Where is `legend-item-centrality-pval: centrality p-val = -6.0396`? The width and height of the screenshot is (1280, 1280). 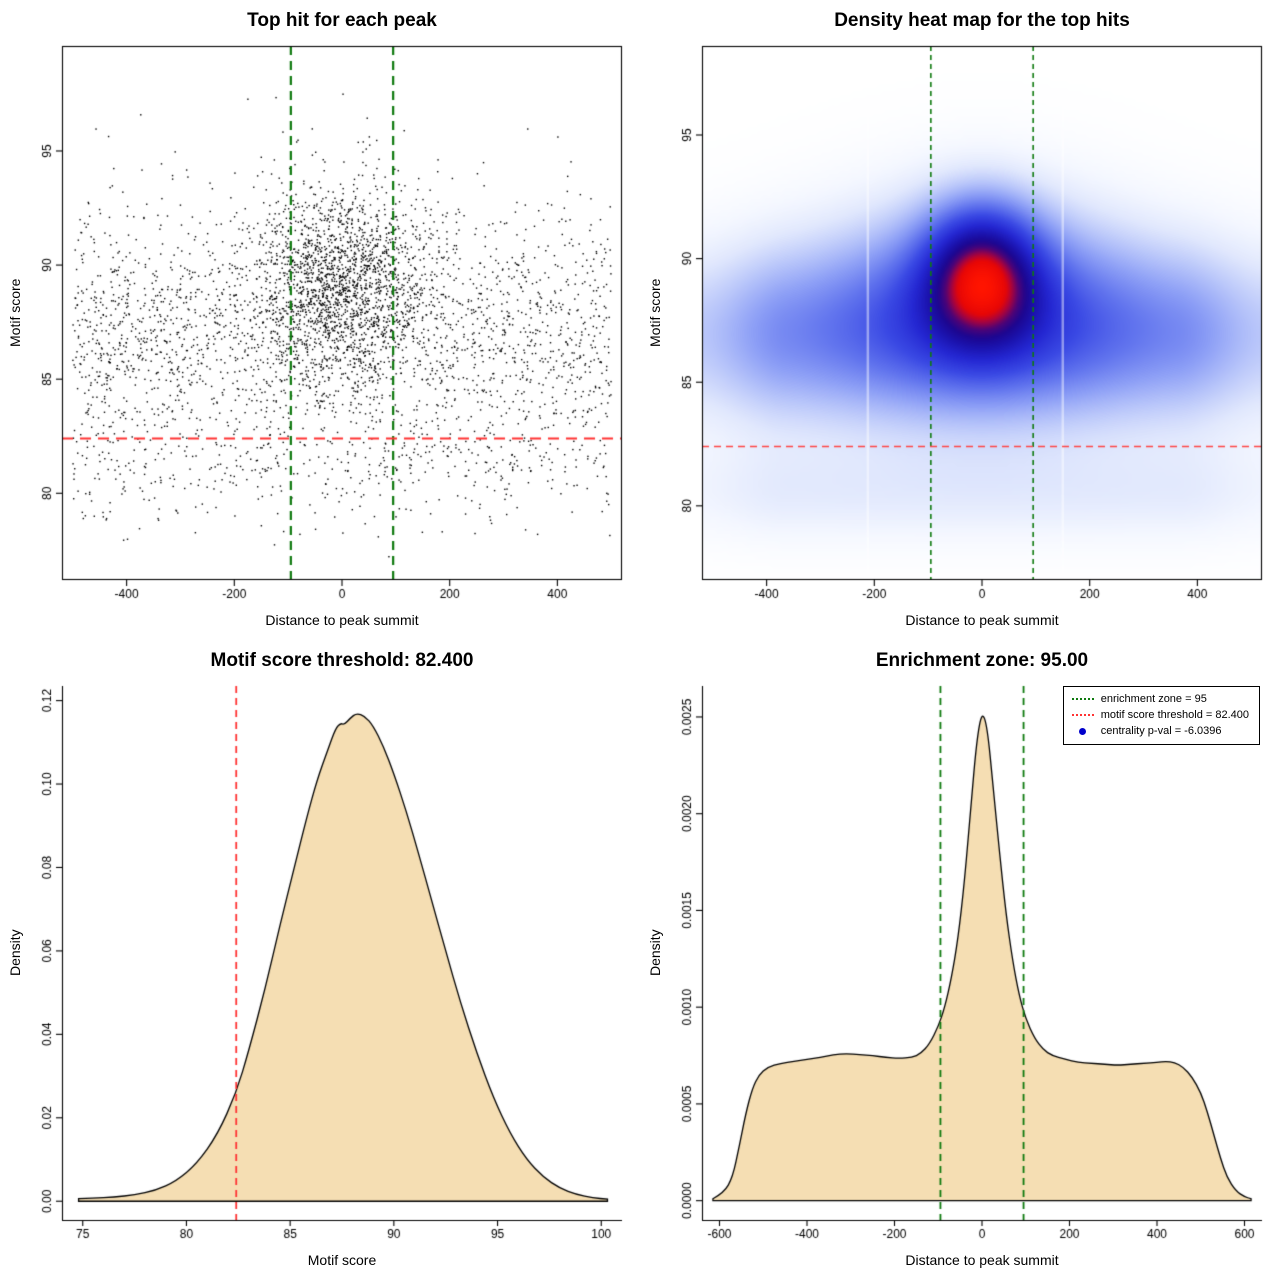 legend-item-centrality-pval: centrality p-val = -6.0396 is located at coordinates (1160, 731).